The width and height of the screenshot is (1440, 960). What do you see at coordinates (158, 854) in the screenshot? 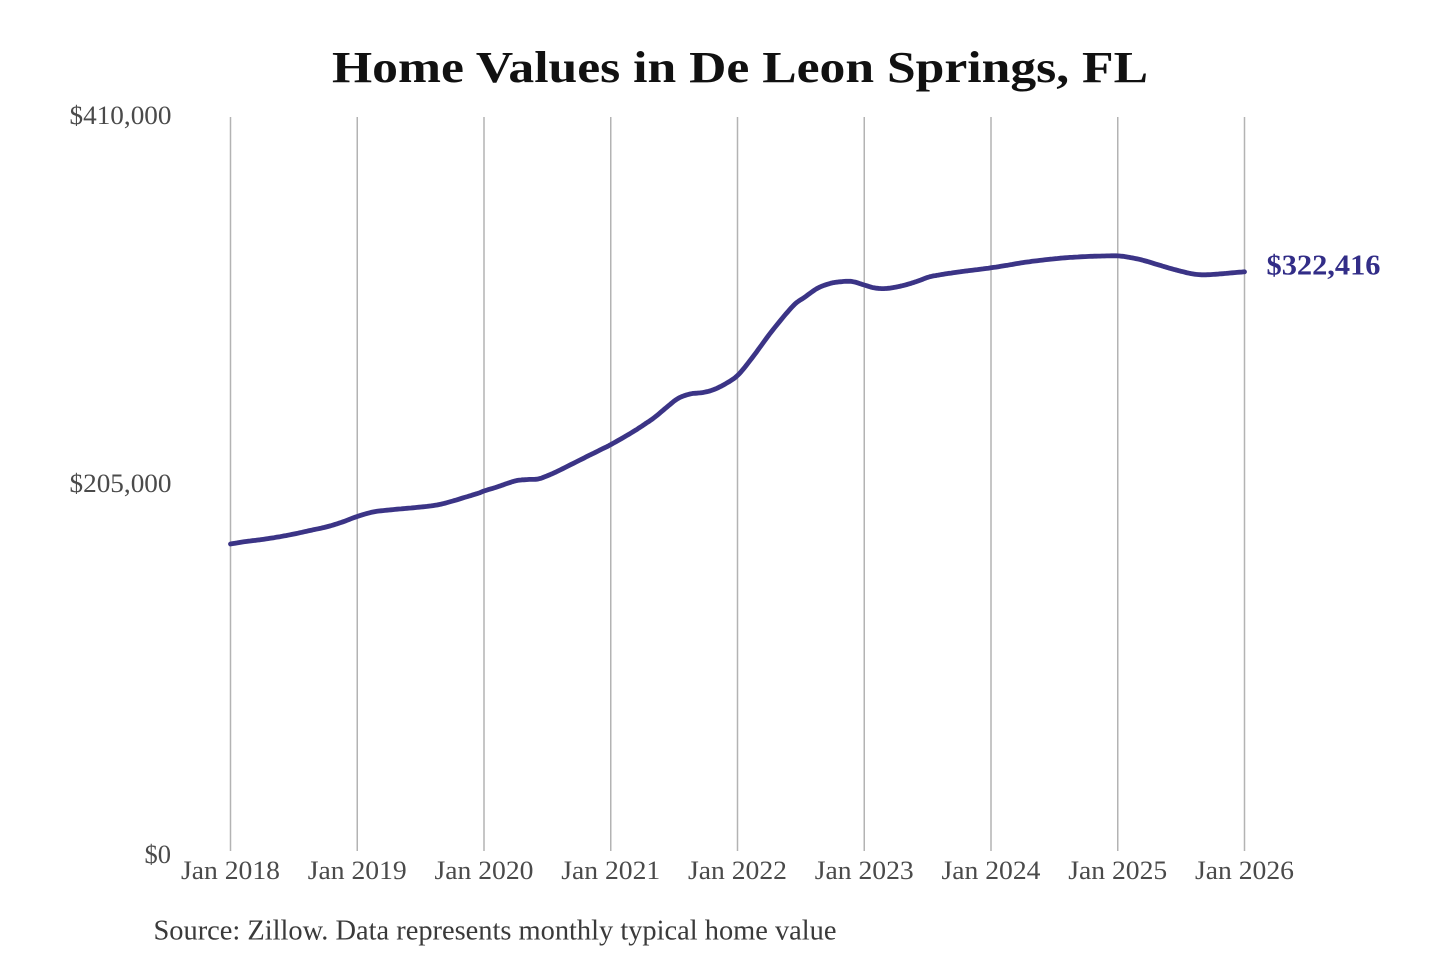
I see `svg-text: $0` at bounding box center [158, 854].